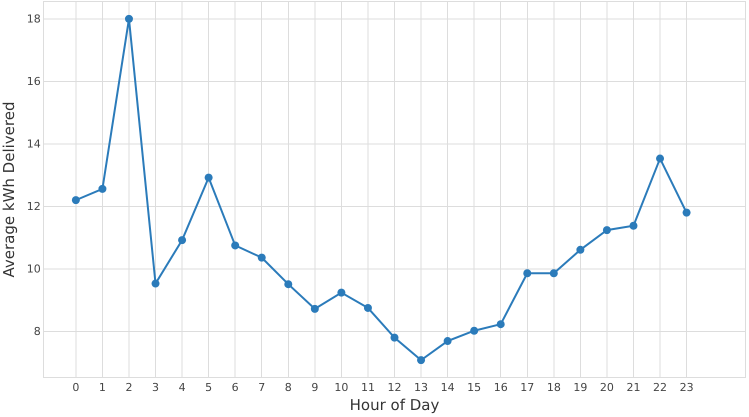 This screenshot has height=417, width=749. Describe the element at coordinates (33, 144) in the screenshot. I see `y-tick-label: 14` at that location.